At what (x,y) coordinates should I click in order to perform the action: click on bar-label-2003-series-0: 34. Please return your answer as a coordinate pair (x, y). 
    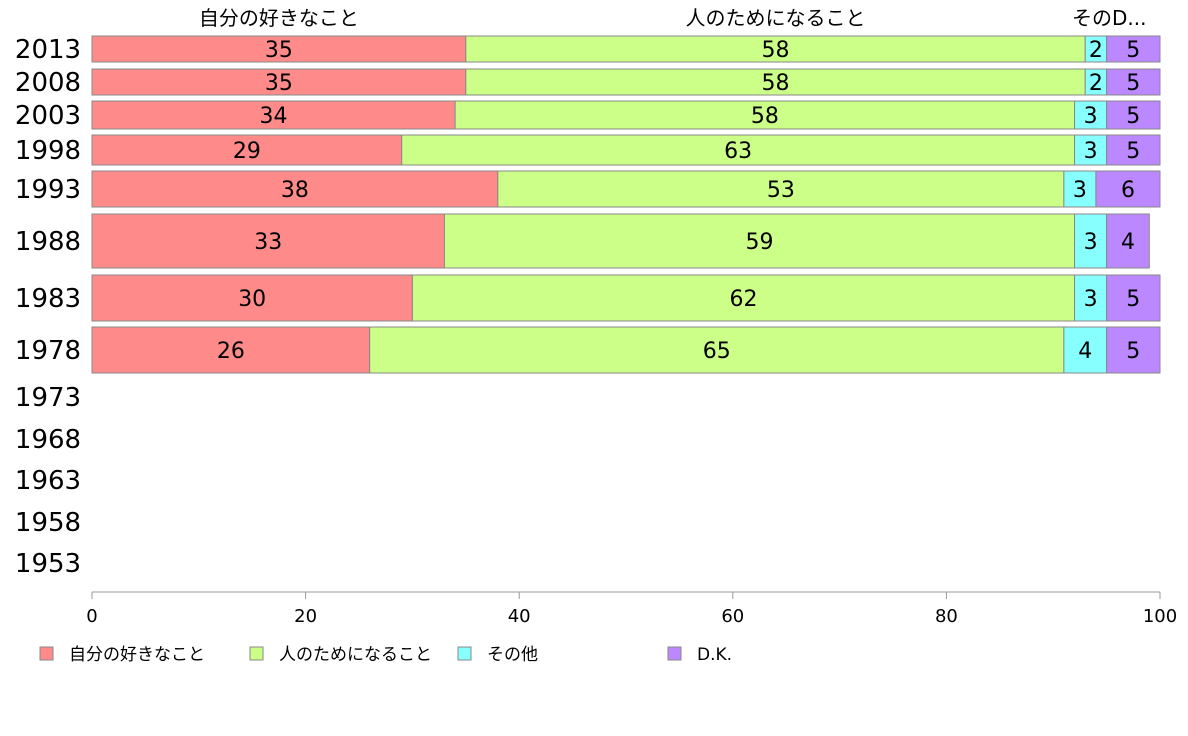
    Looking at the image, I should click on (274, 116).